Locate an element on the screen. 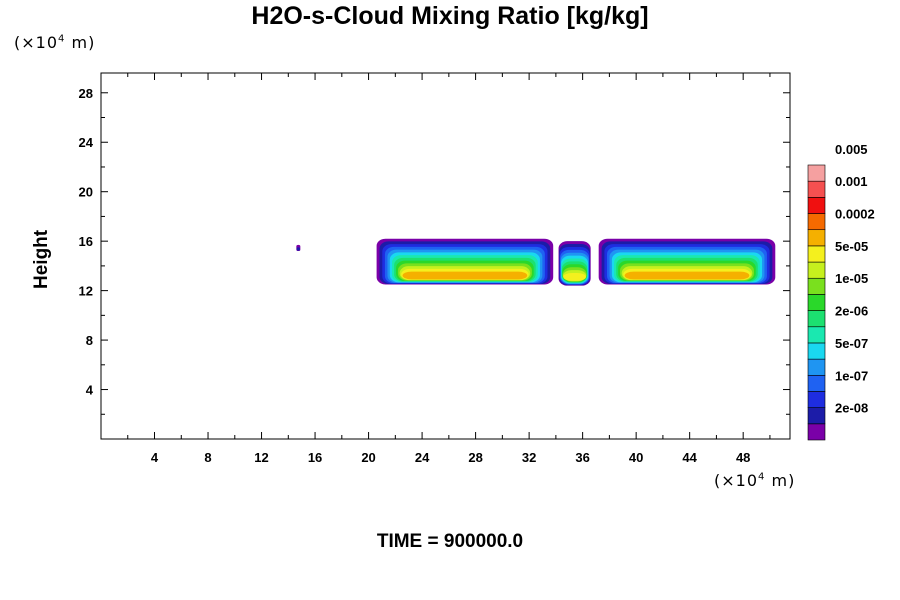 The image size is (900, 600). colorbar-label: 5e-07 is located at coordinates (851, 343).